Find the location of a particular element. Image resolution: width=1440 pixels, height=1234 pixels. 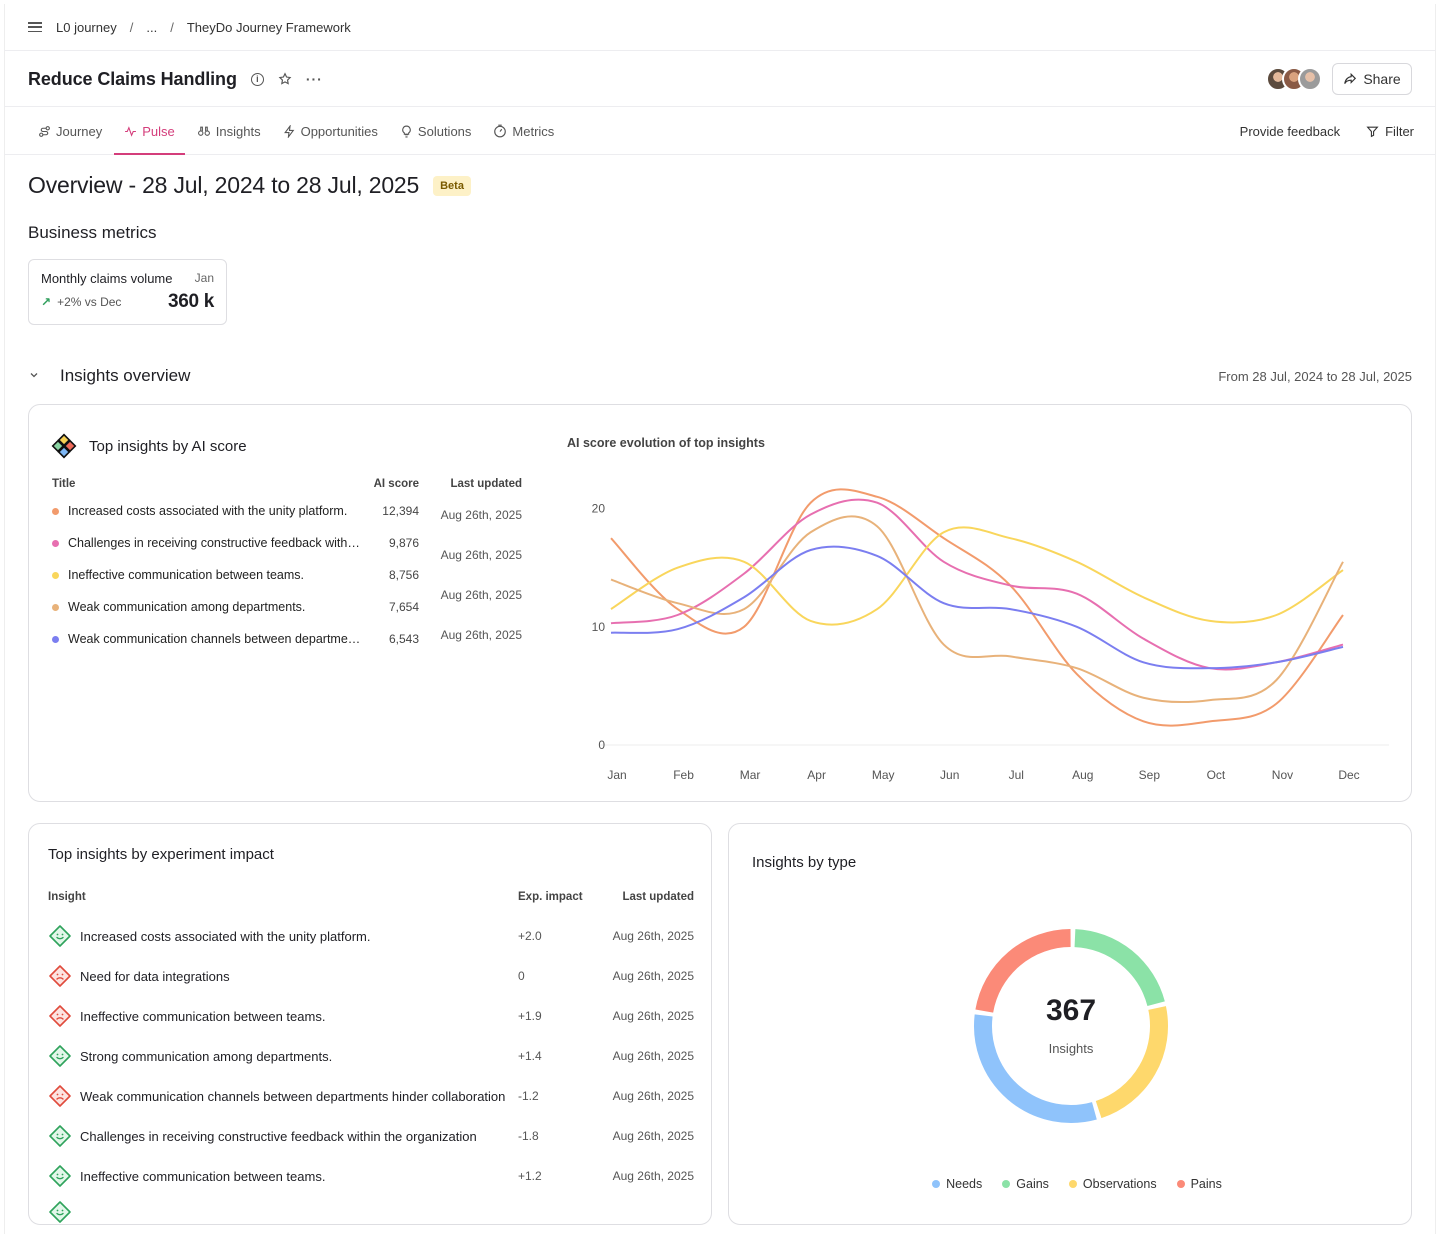

experiment-impact-value: +1.2 is located at coordinates (530, 1176).